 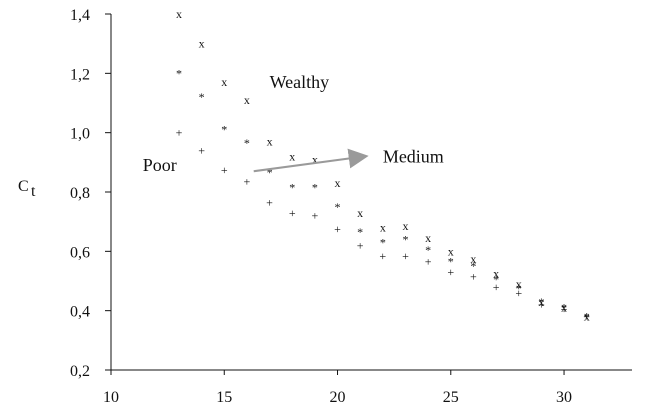 What do you see at coordinates (224, 397) in the screenshot?
I see `x-tick-label: 15` at bounding box center [224, 397].